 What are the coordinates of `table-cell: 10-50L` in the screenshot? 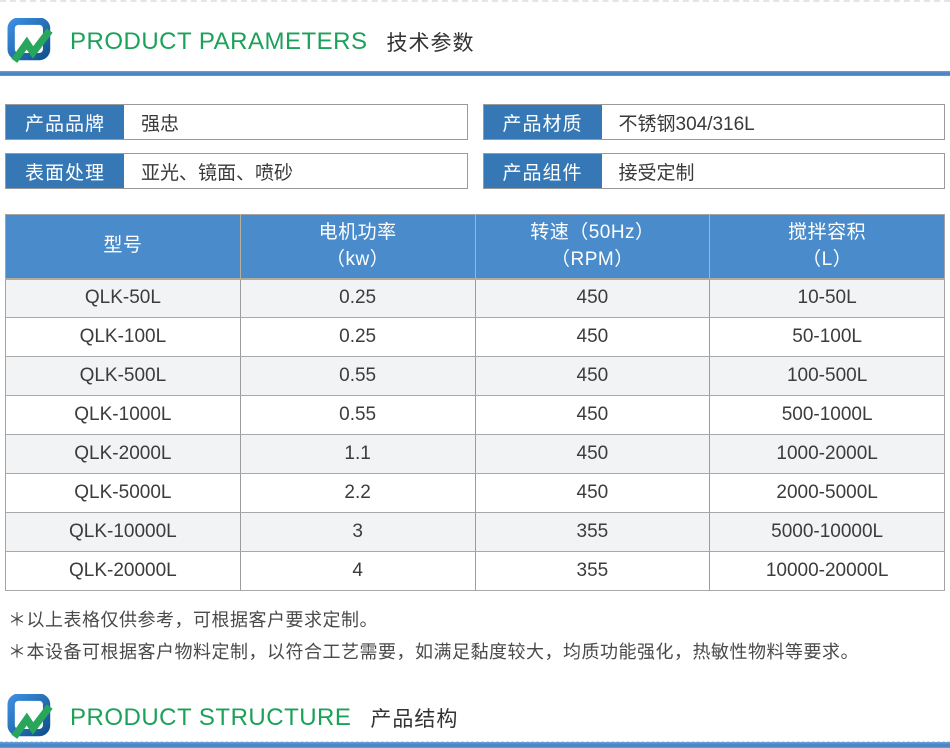 It's located at (827, 298).